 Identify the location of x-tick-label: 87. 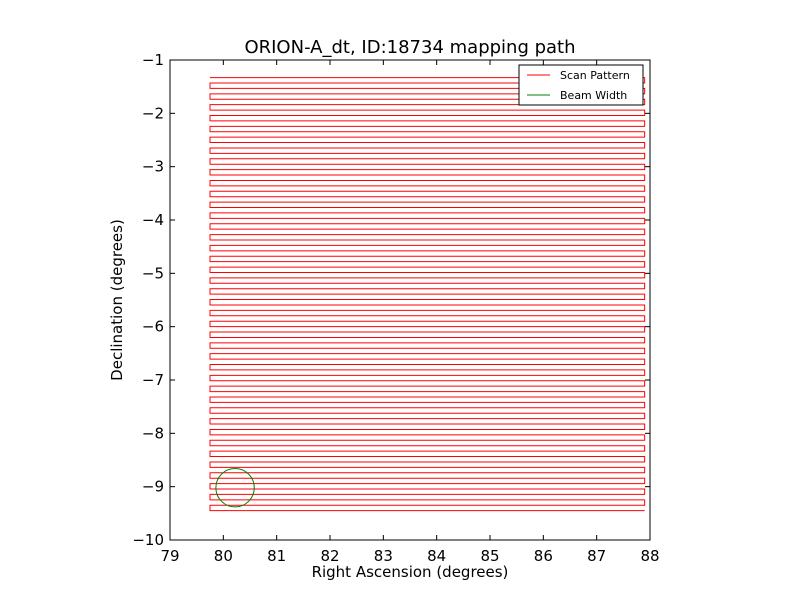
(596, 556).